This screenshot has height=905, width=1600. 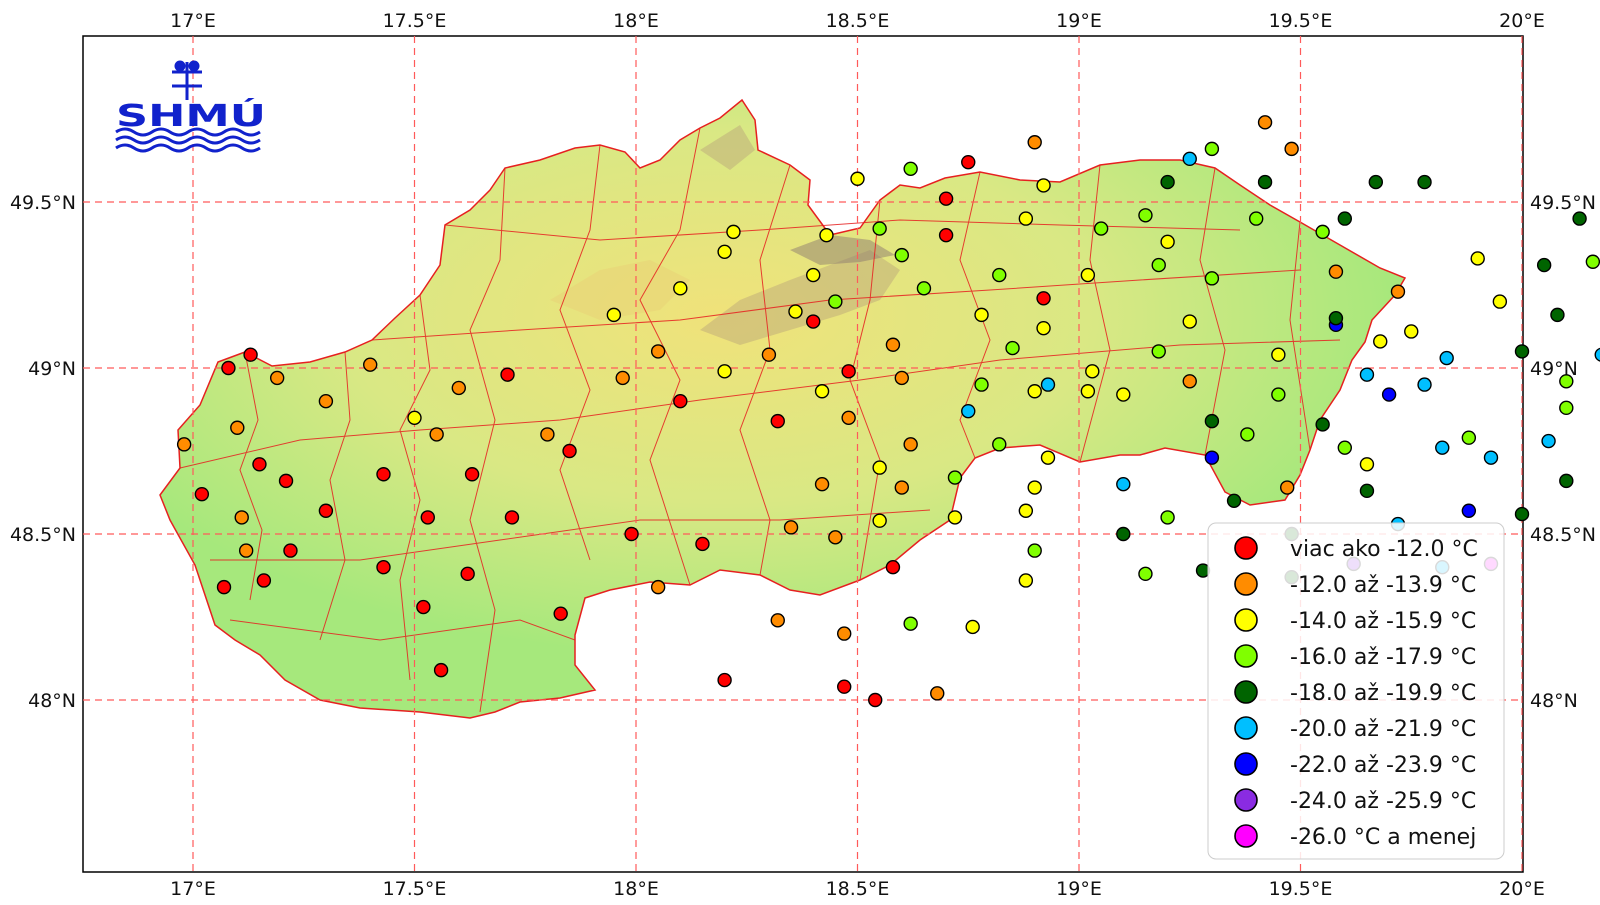 What do you see at coordinates (193, 889) in the screenshot?
I see `x-tick-label: 17°E` at bounding box center [193, 889].